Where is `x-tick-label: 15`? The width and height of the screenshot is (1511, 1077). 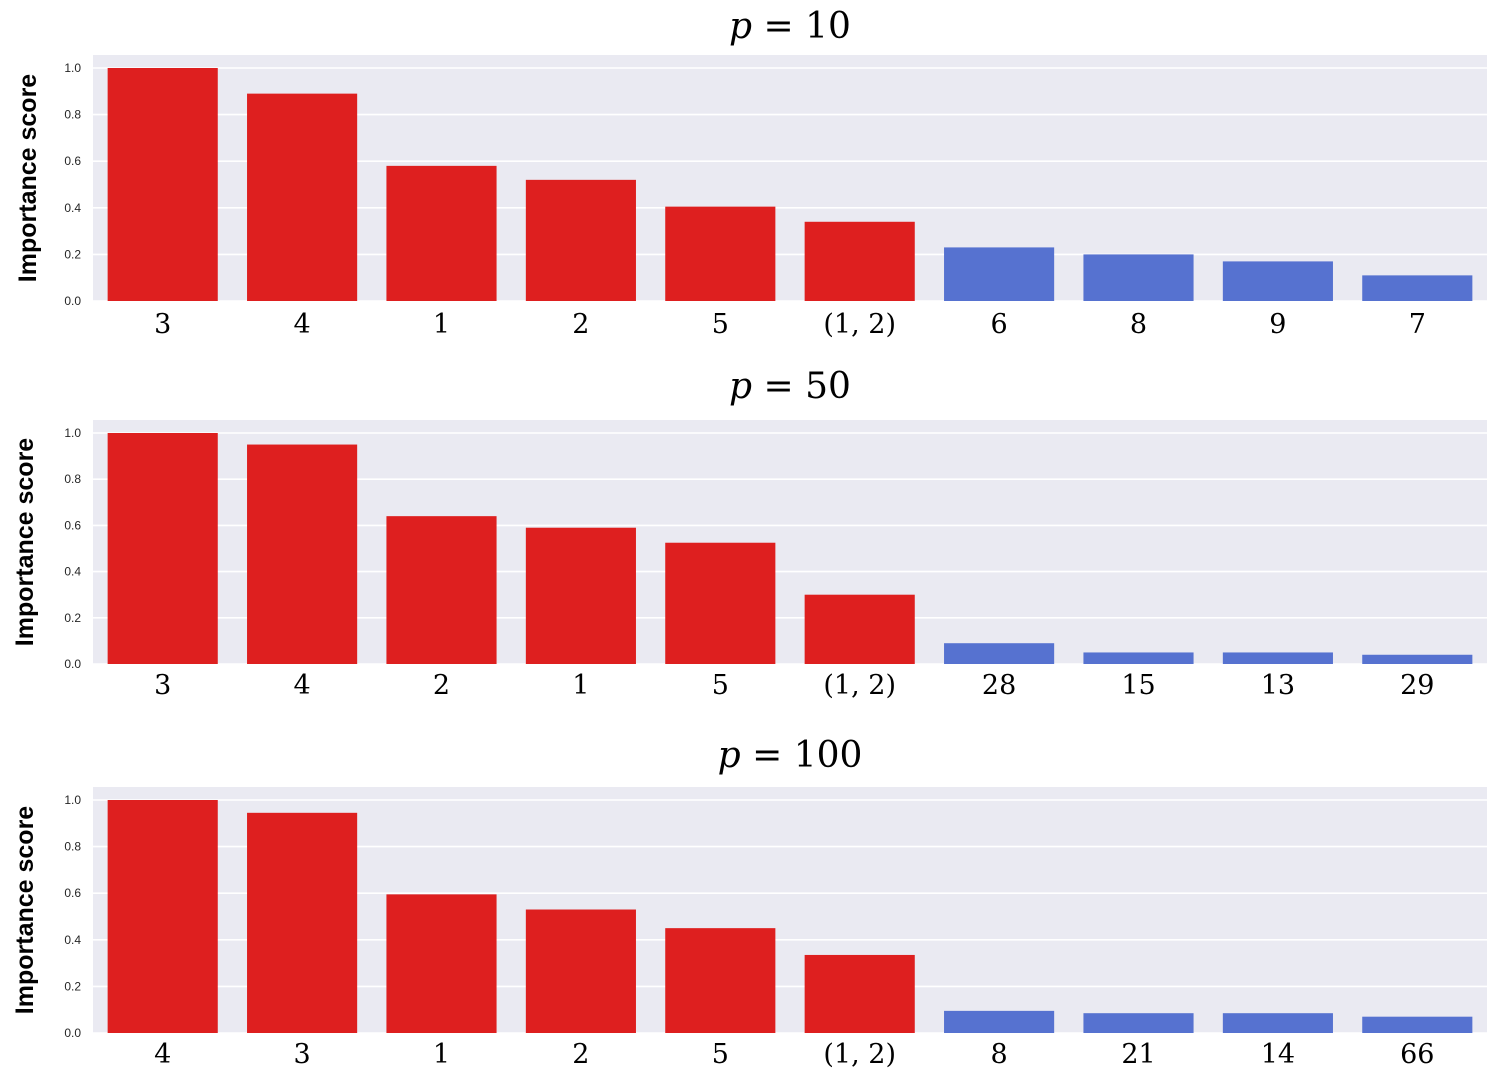
x-tick-label: 15 is located at coordinates (1138, 685).